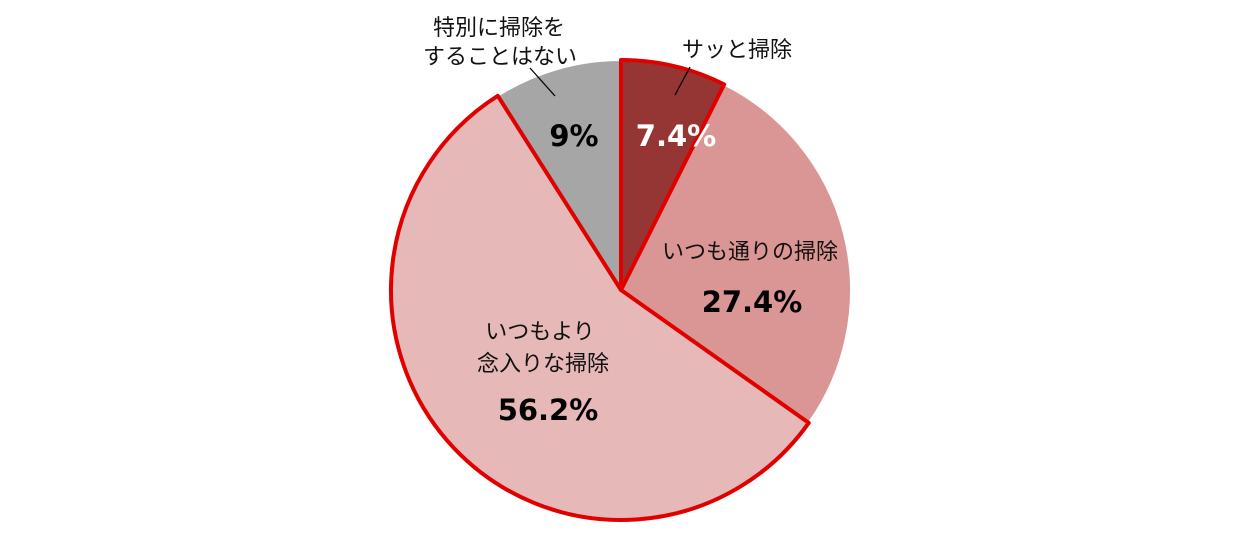 This screenshot has height=541, width=1243. I want to click on slice-3-category-label: いつもより, so click(540, 332).